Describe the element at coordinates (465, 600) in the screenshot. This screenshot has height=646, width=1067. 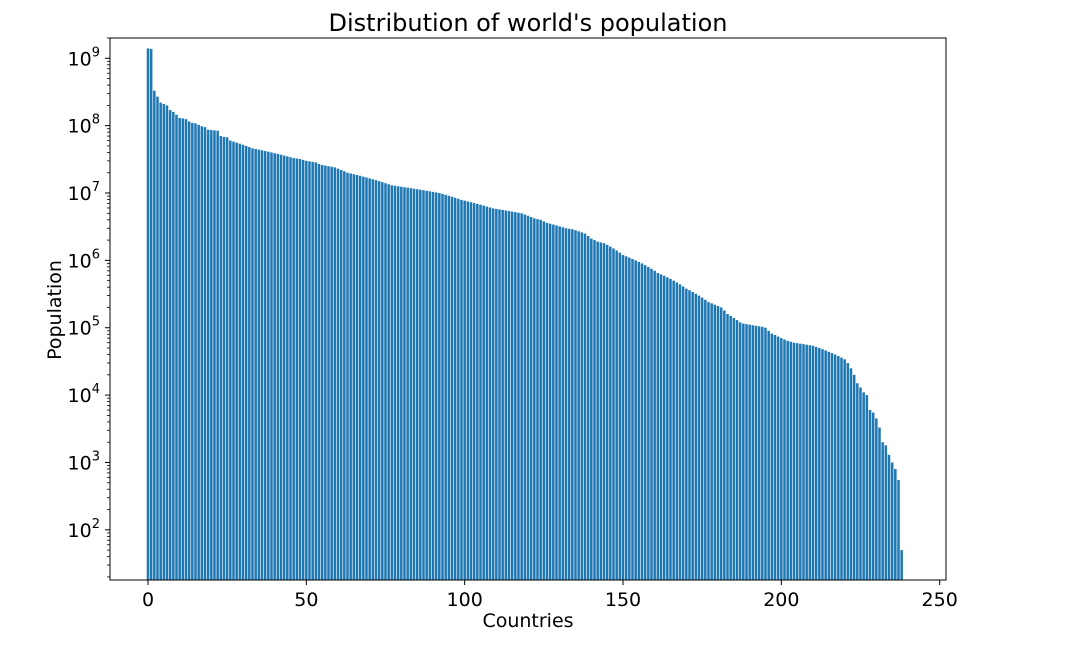
I see `x-tick-label: 100` at that location.